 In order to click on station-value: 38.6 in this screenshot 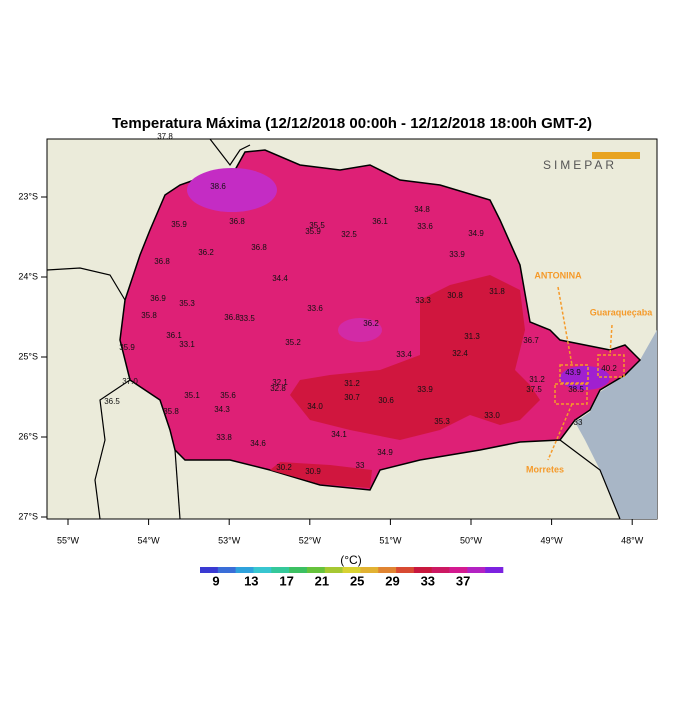, I will do `click(218, 186)`.